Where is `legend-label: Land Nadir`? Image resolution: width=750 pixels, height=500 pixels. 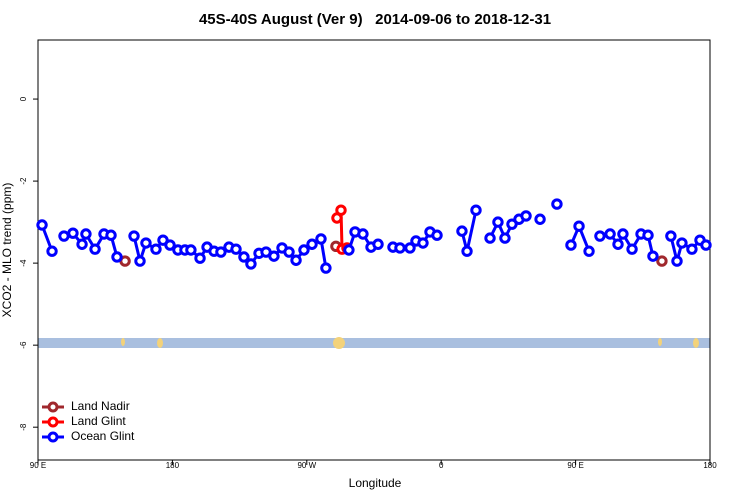
legend-label: Land Nadir is located at coordinates (100, 406).